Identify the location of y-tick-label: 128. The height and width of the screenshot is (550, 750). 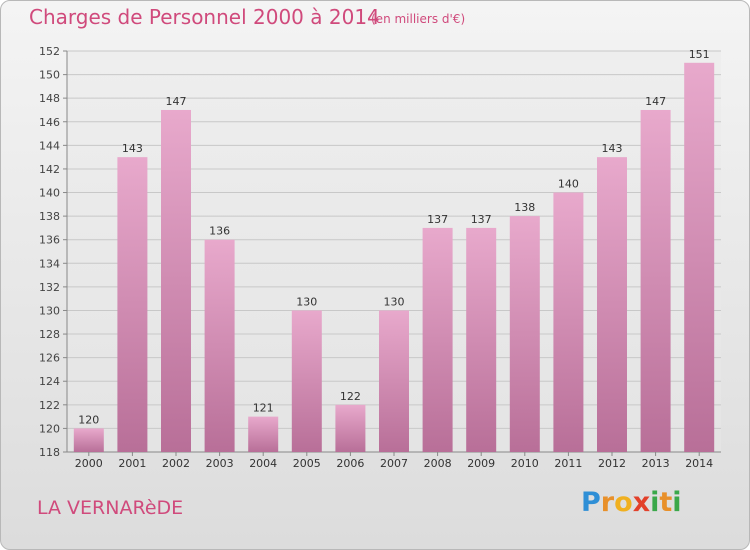
(49, 334).